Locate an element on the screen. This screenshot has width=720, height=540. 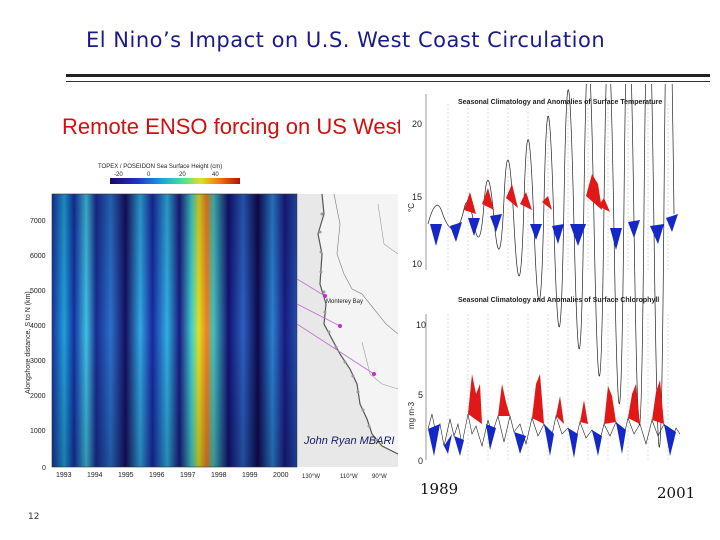
y-tick: 6000 is located at coordinates (38, 256).